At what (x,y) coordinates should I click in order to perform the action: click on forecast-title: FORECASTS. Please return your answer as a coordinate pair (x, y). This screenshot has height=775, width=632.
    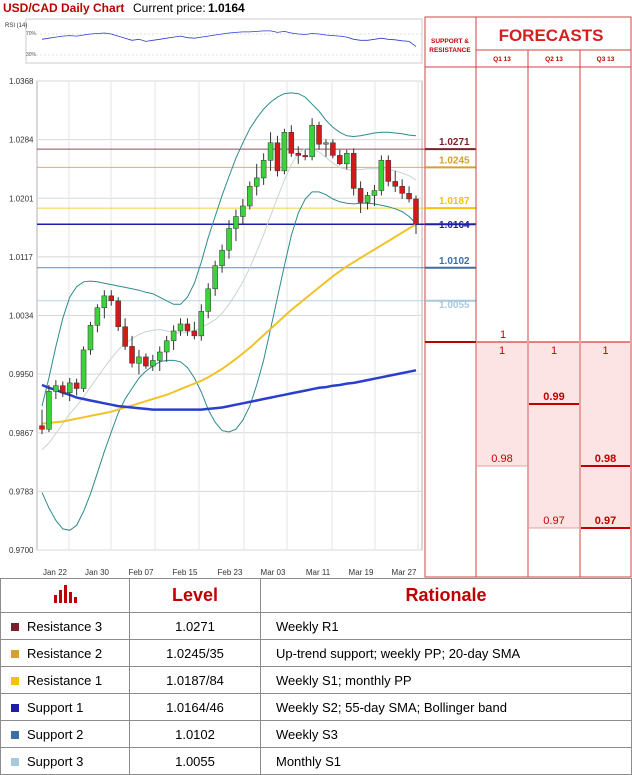
    Looking at the image, I should click on (551, 35).